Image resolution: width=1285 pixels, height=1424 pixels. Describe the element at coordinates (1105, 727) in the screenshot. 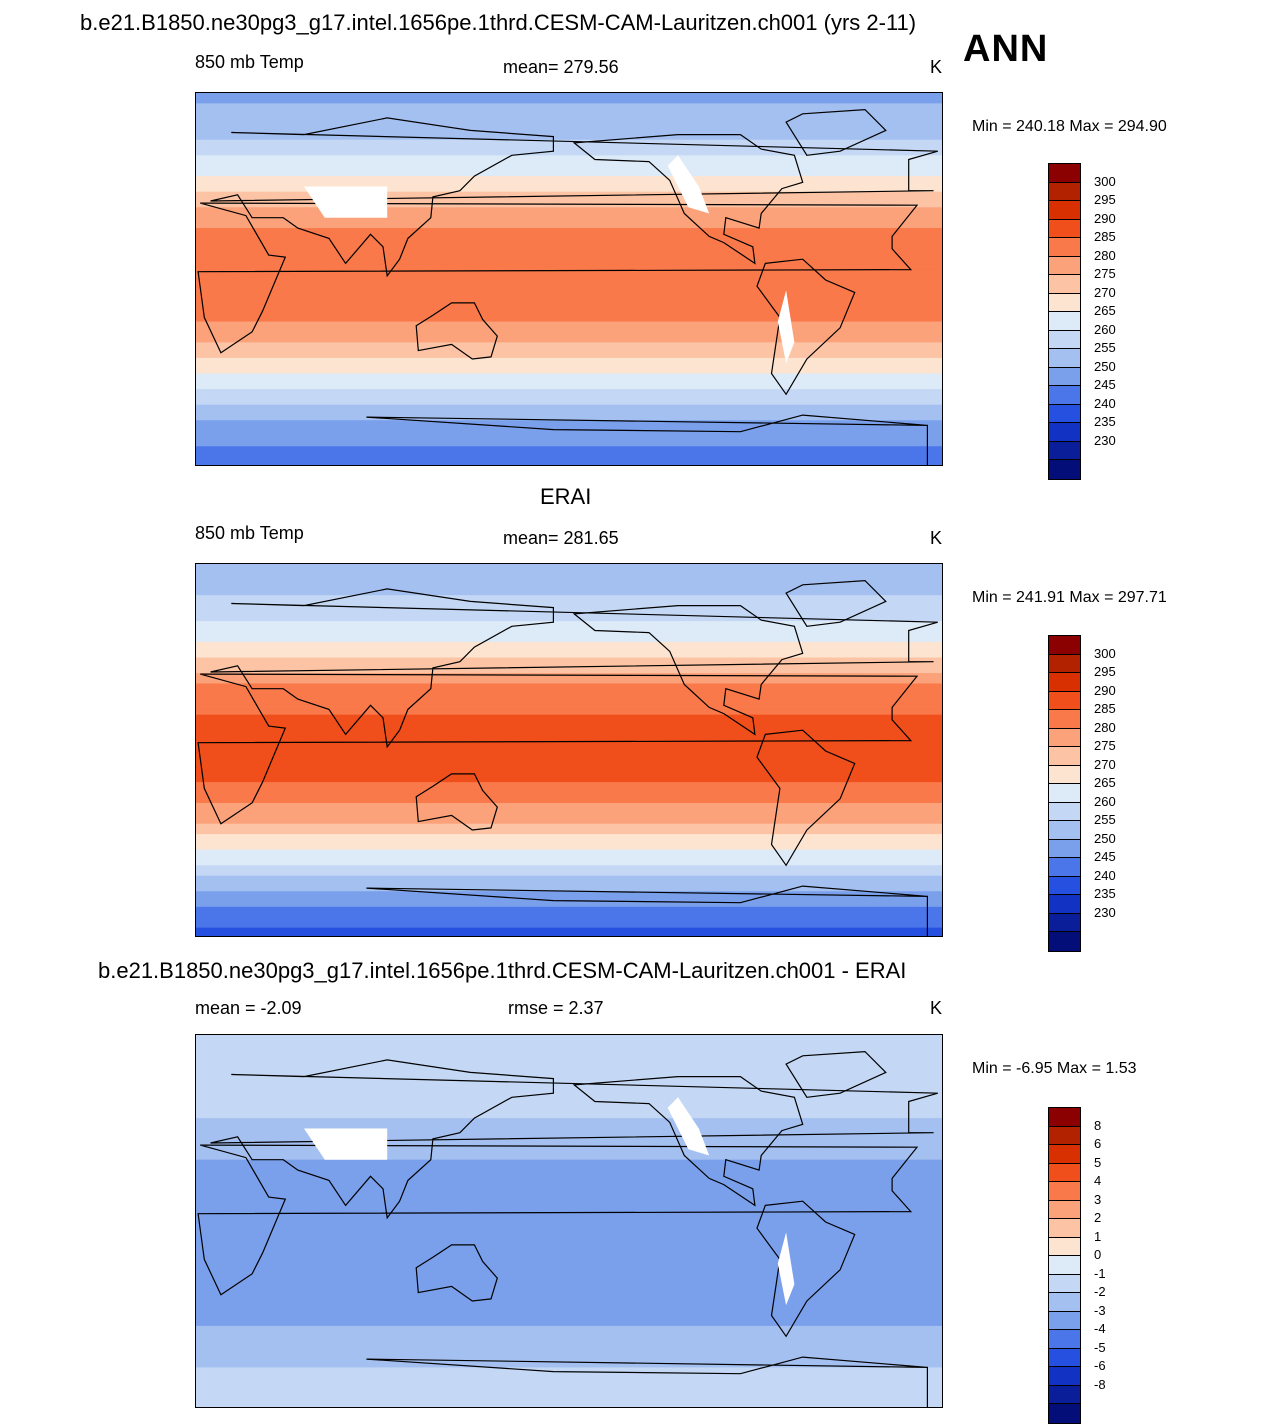

I see `panel2-colorbar-tick-label: 280` at that location.